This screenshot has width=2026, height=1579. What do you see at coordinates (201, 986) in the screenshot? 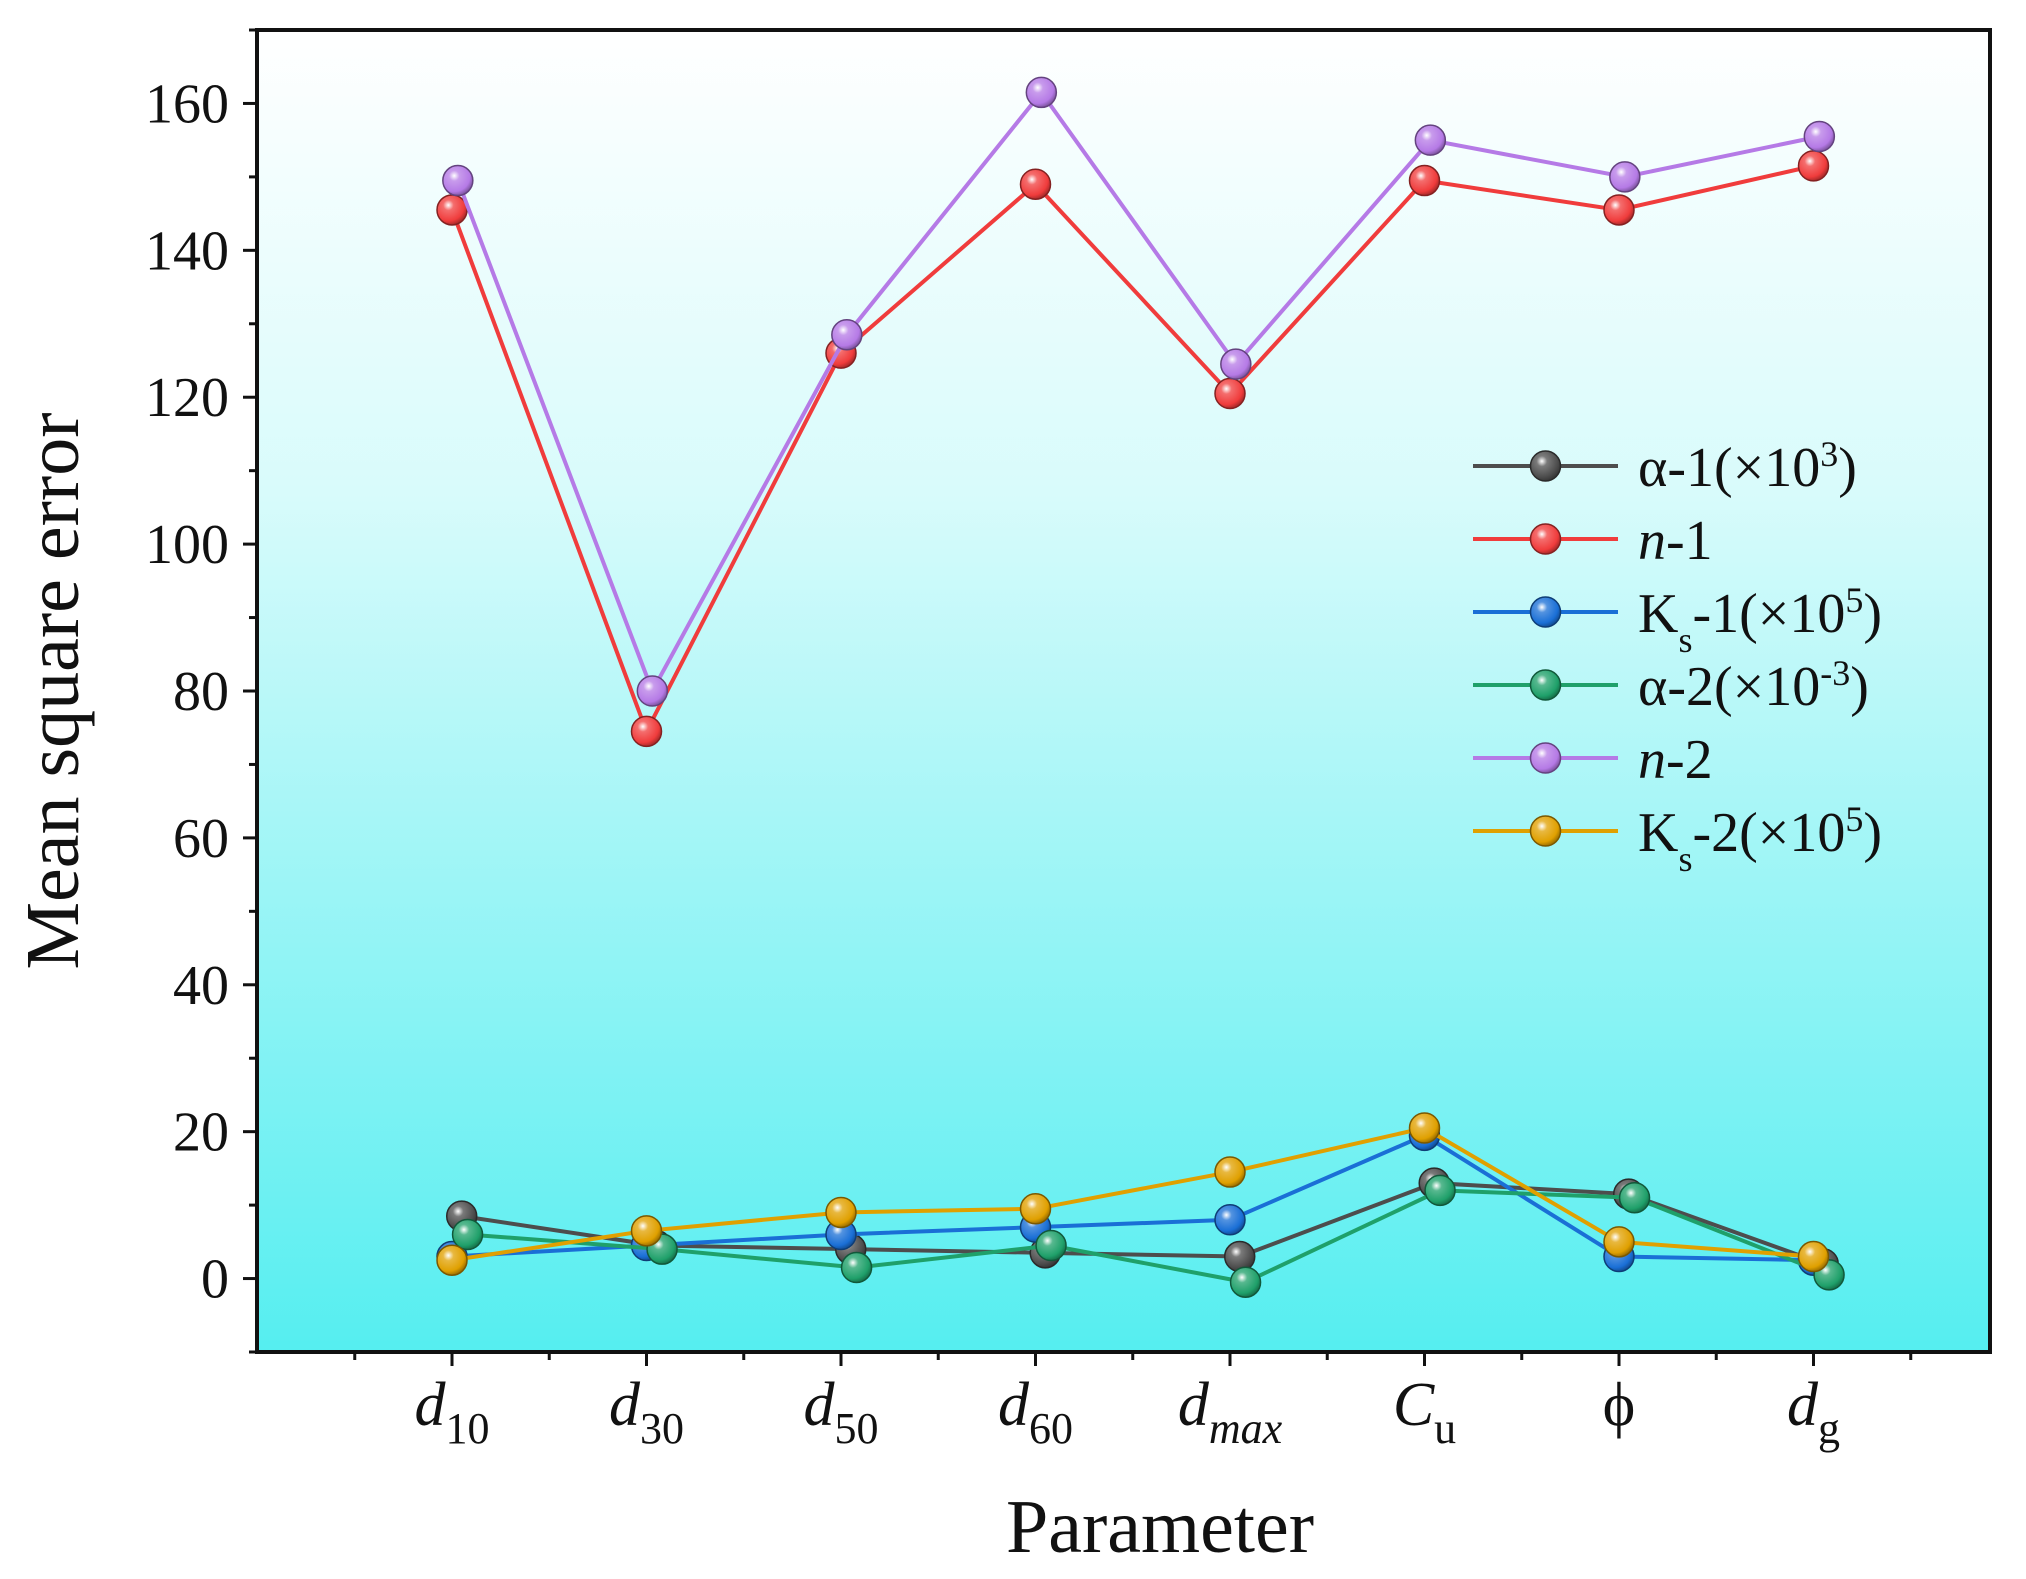
I see `y-tick-label: 40` at bounding box center [201, 986].